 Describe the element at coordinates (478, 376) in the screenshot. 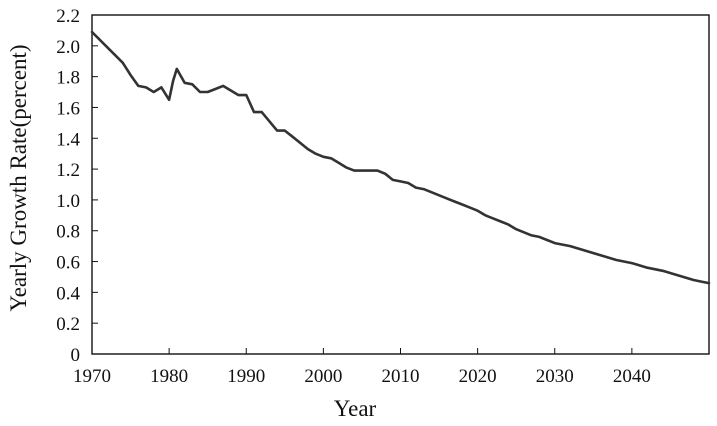

I see `x-tick-label: 2020` at that location.